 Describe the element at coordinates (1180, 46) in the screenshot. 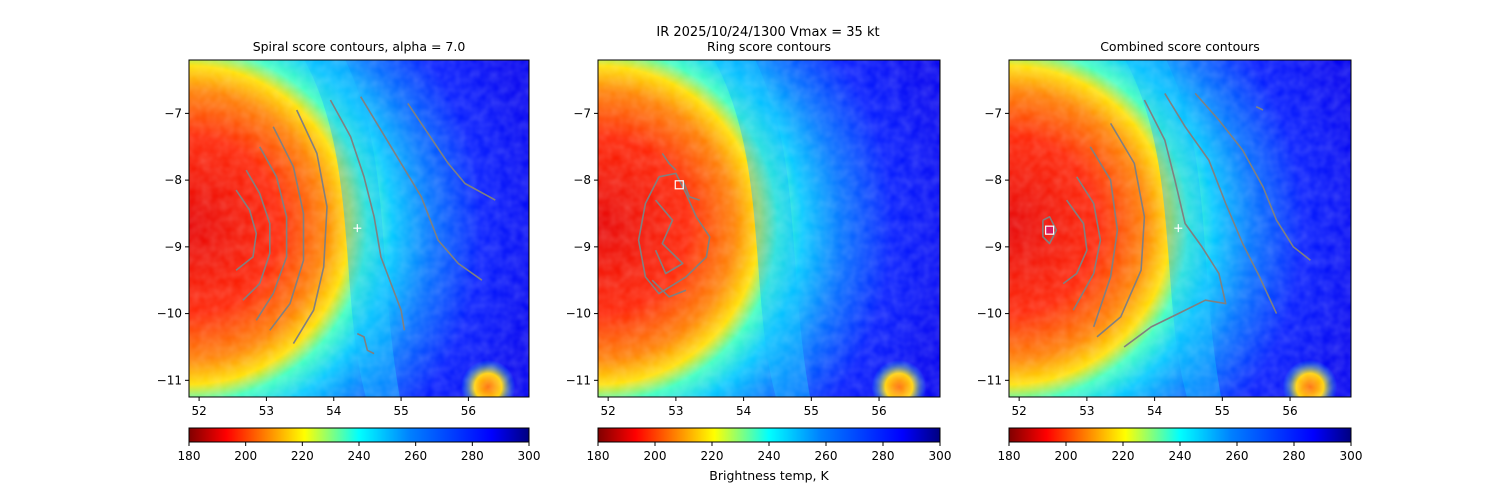

I see `panel-title: Combined score contours` at that location.